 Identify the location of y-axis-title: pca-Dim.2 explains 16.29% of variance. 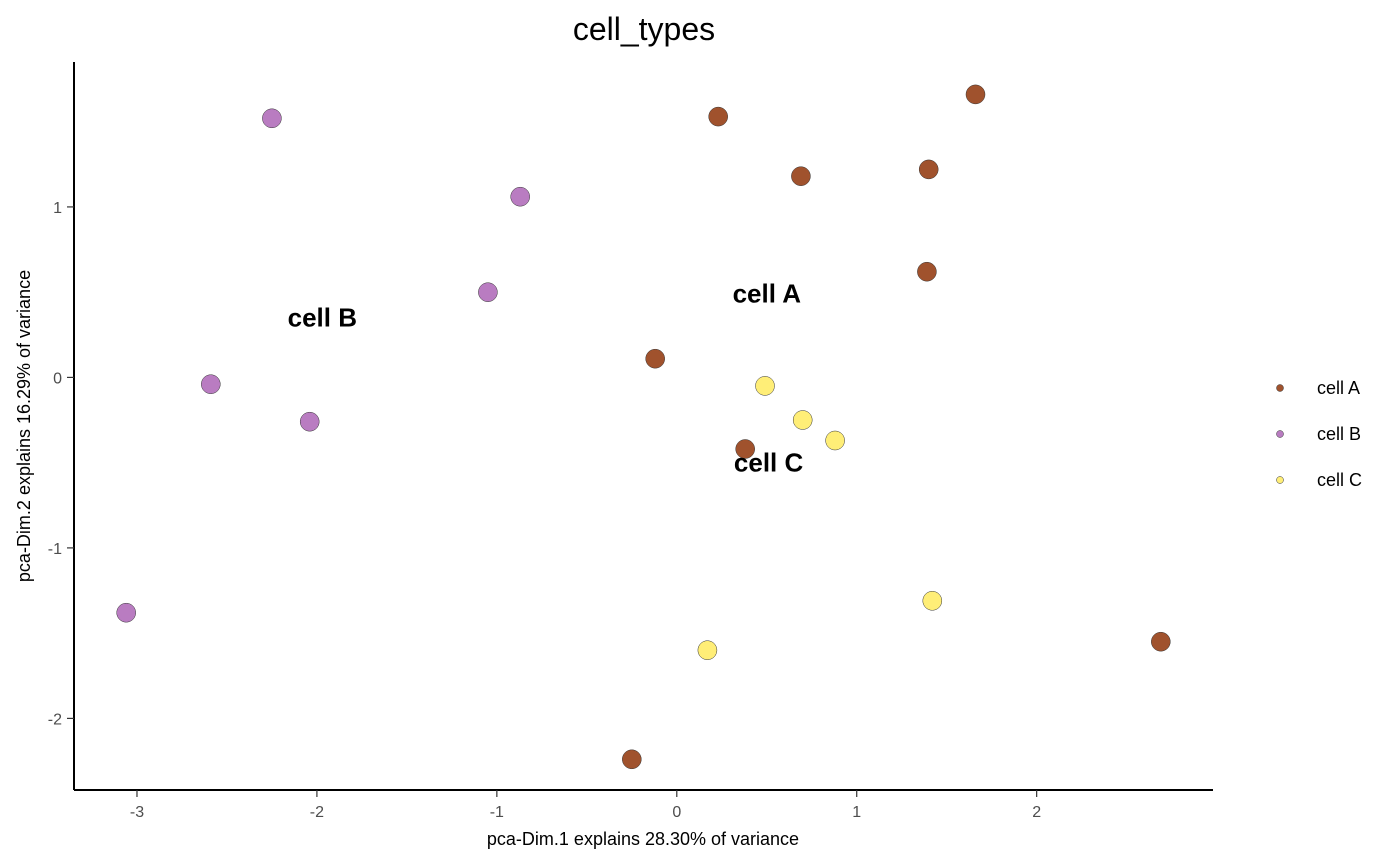
(24, 426).